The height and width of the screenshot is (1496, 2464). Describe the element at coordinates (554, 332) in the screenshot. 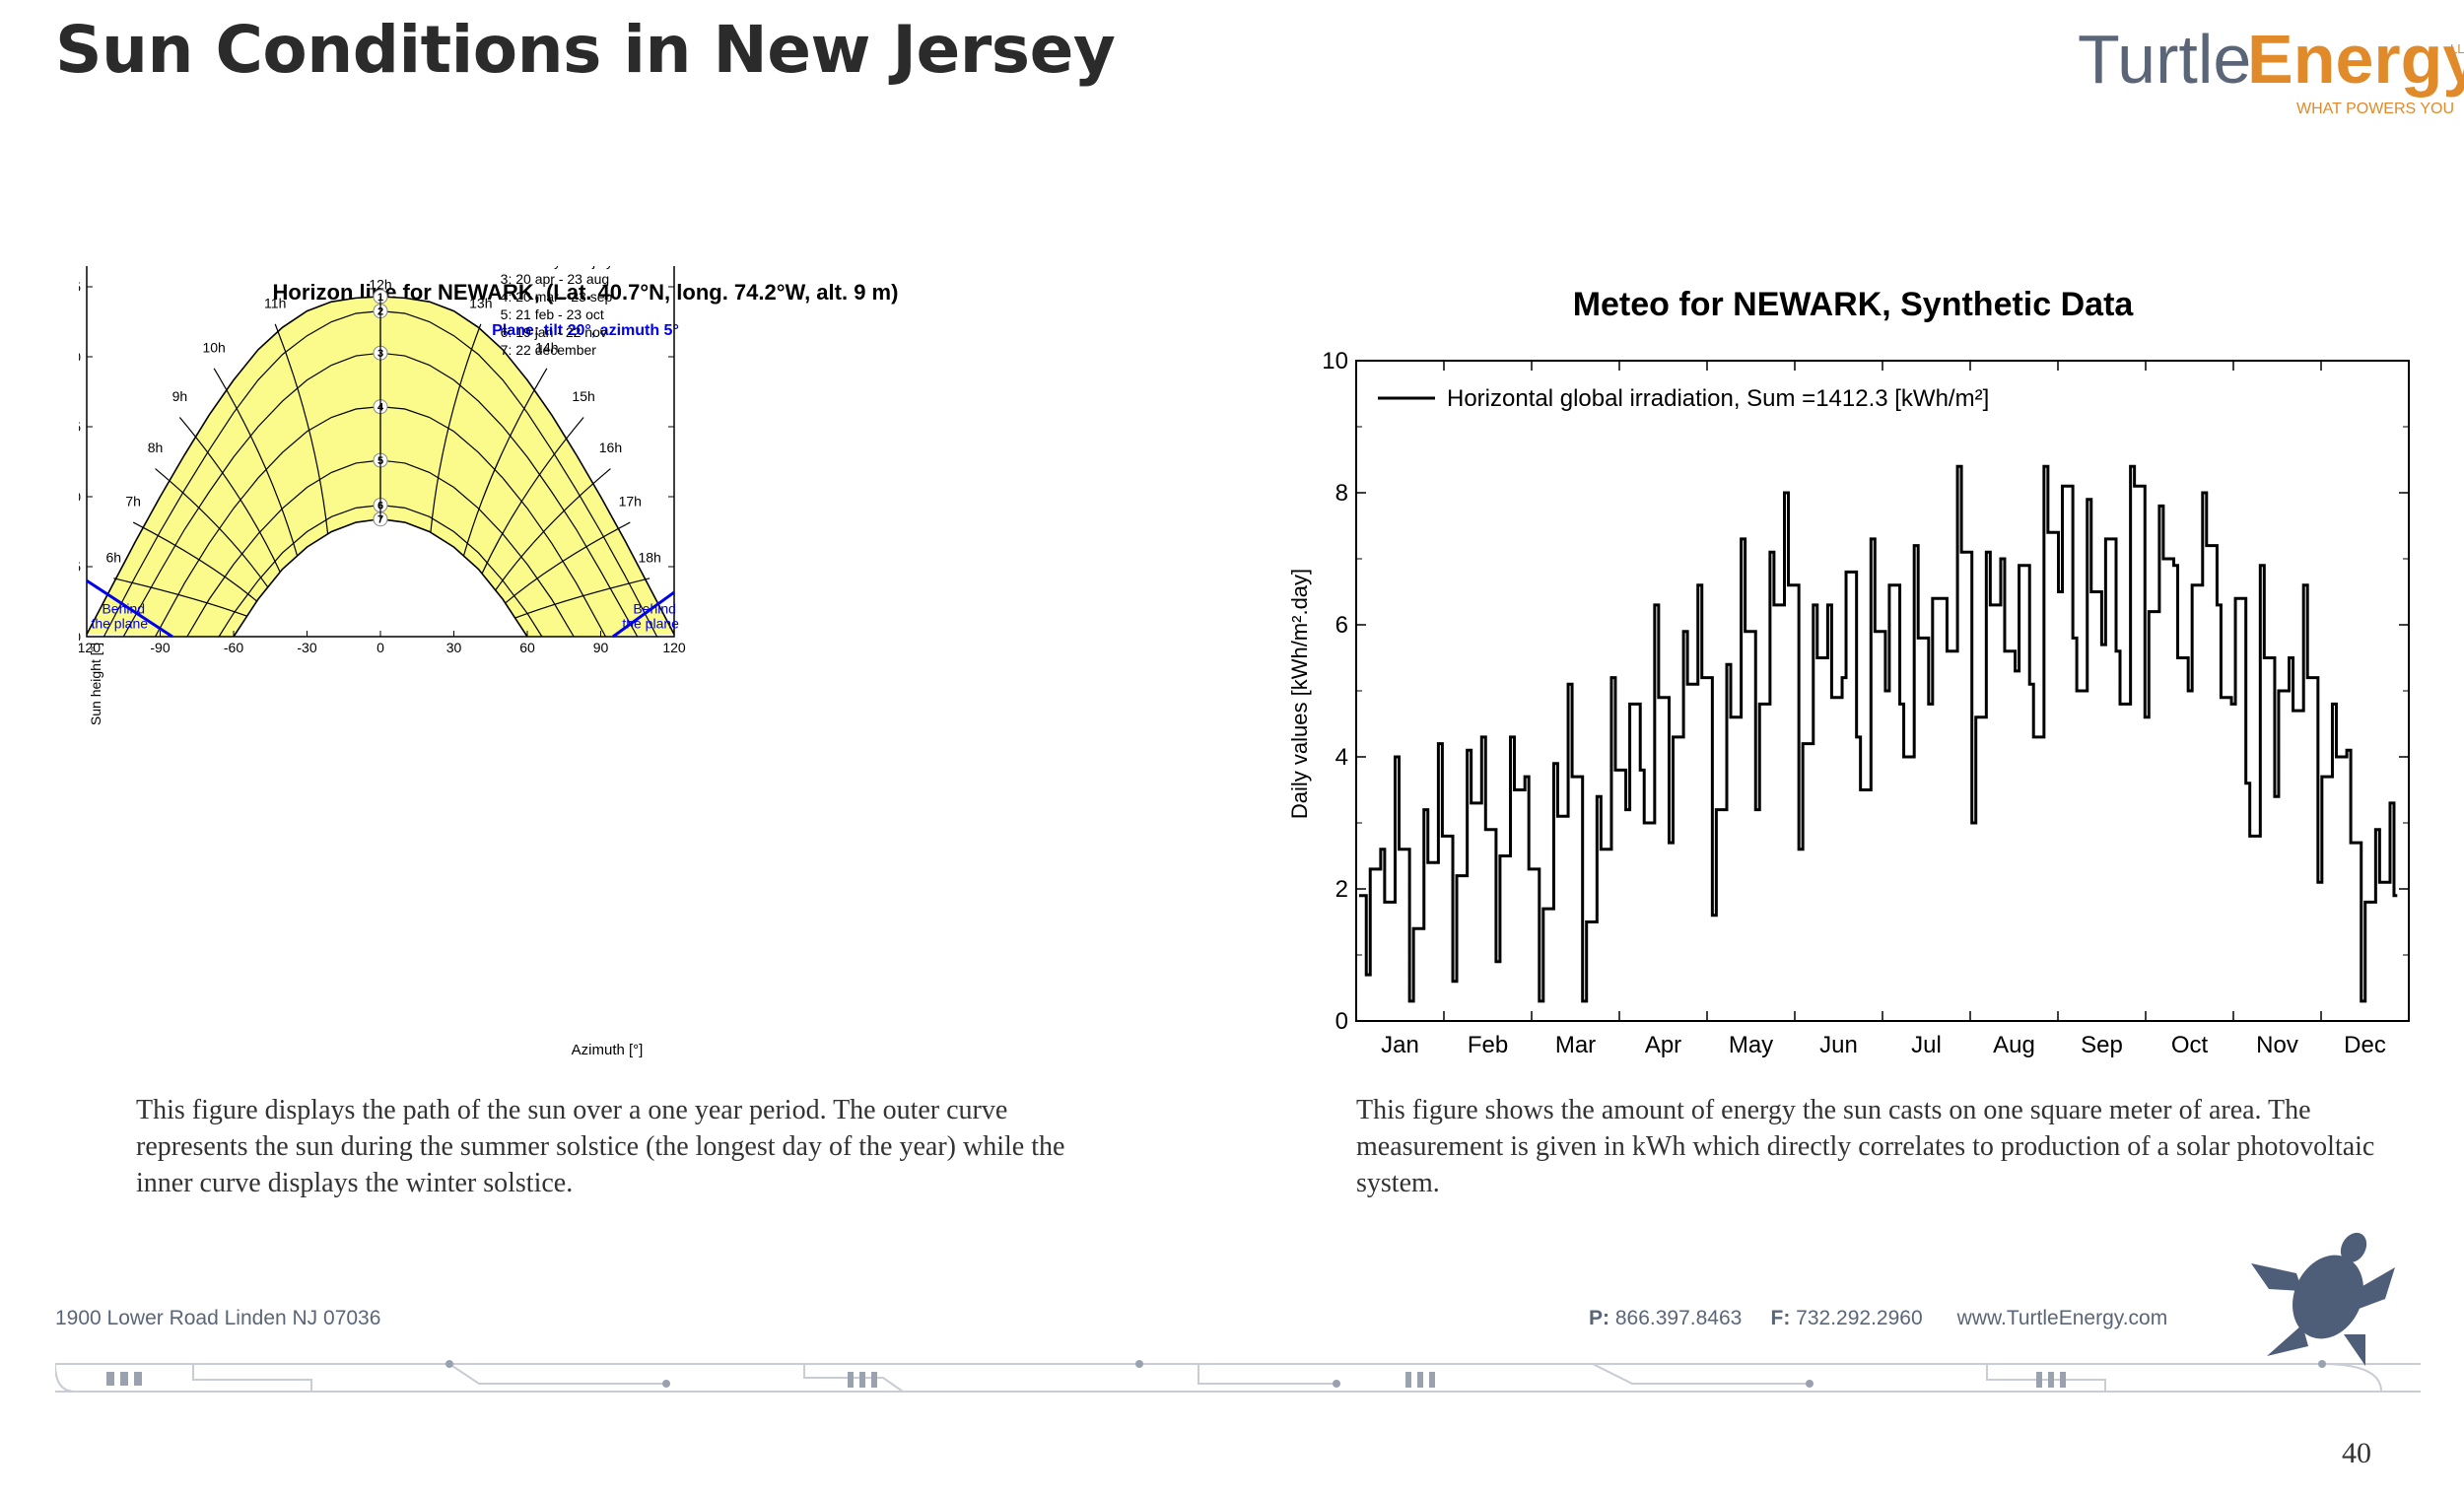

I see `sun-legend-item: 6: 19 jan - 22 nov` at that location.